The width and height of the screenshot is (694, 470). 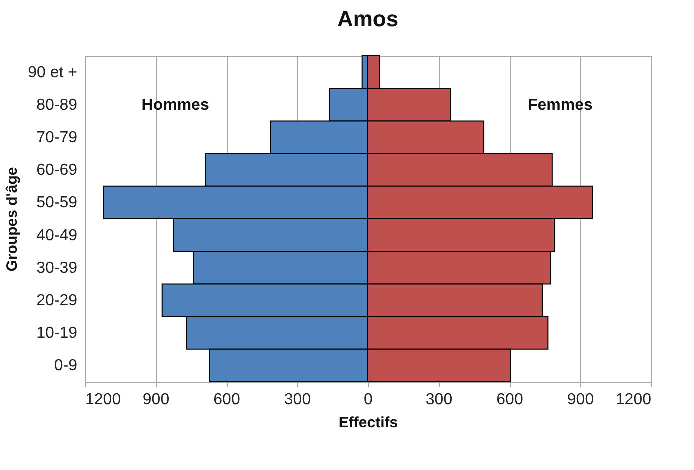 I want to click on chart-title: Amos, so click(x=368, y=19).